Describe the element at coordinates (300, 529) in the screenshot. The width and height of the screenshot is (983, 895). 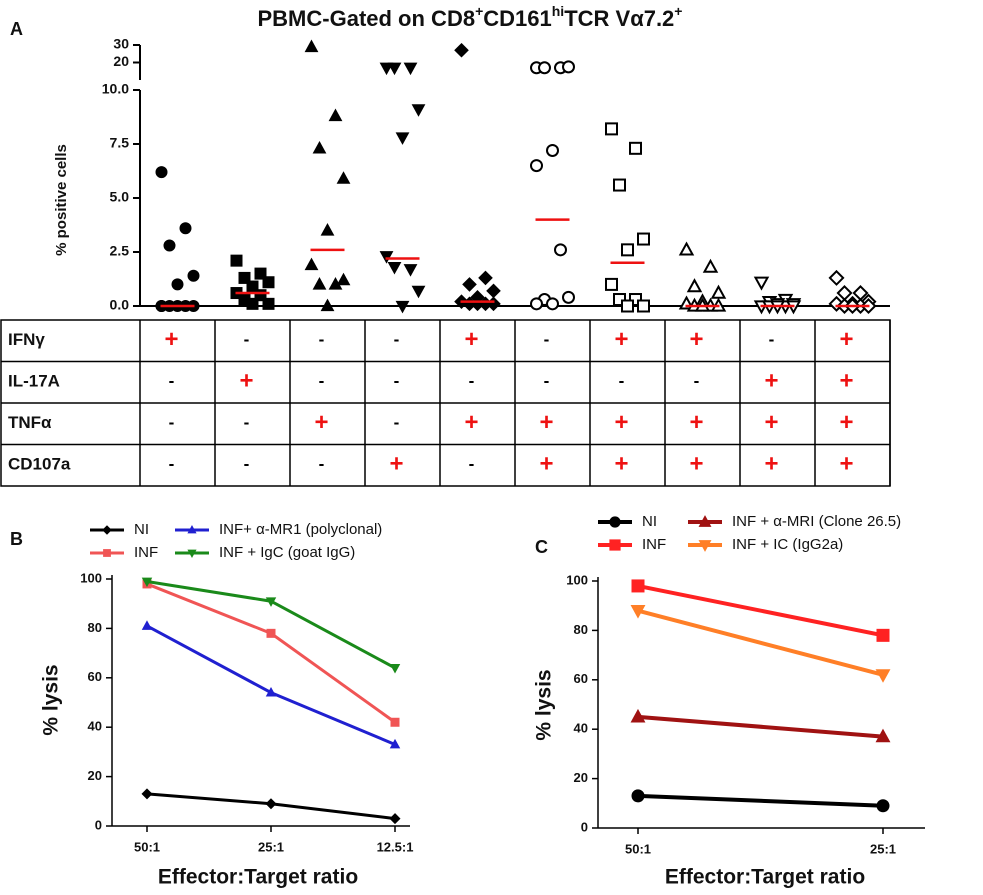
I see `legend-label: INF+ α-MR1 (polyclonal)` at that location.